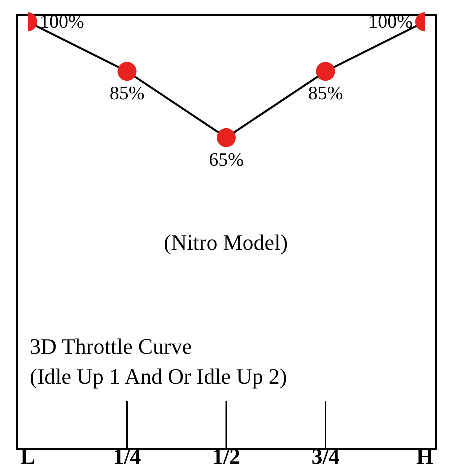 The width and height of the screenshot is (452, 470). Describe the element at coordinates (159, 377) in the screenshot. I see `text: (Idle Up 1 And Or Idle Up 2)` at that location.